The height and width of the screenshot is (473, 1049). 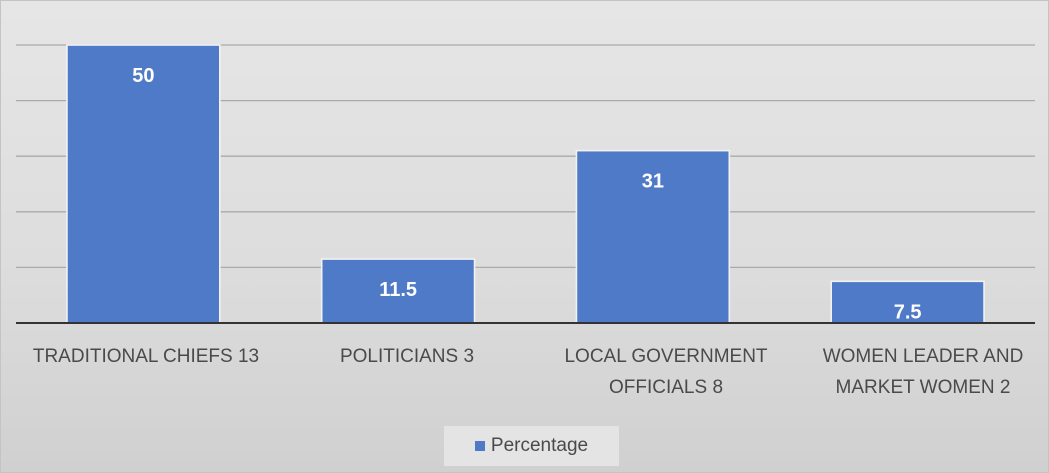 I want to click on data-label-4: 7.5, so click(x=908, y=312).